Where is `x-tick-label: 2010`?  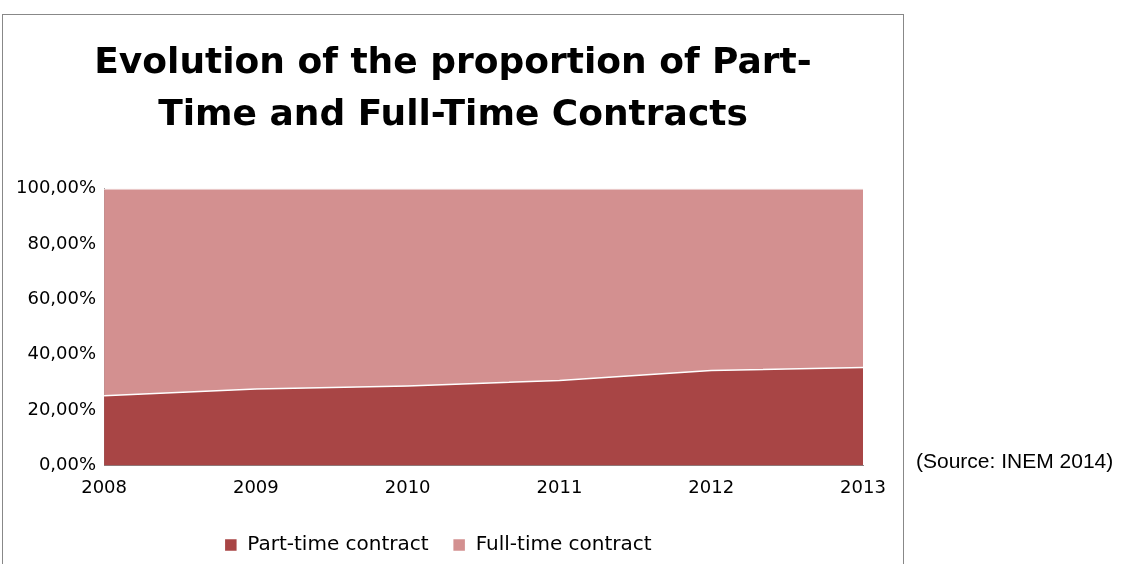
x-tick-label: 2010 is located at coordinates (407, 486).